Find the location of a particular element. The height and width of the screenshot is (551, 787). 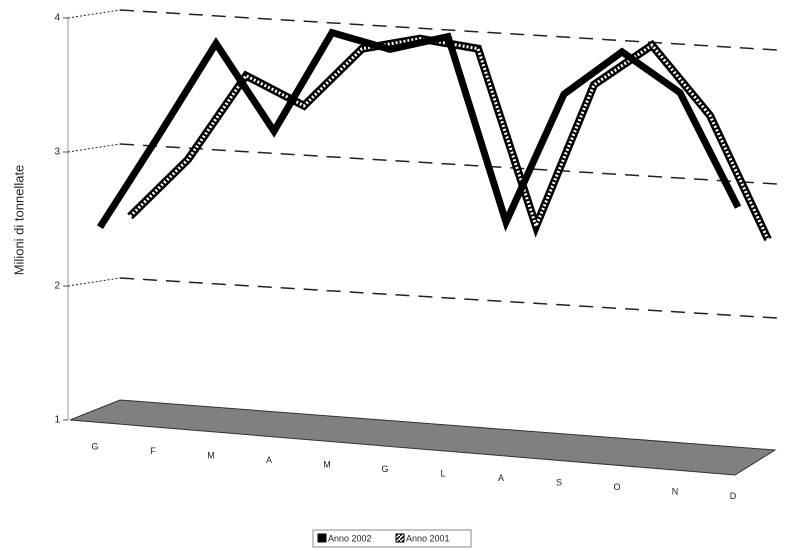

y-tick-label: 3 is located at coordinates (57, 152).